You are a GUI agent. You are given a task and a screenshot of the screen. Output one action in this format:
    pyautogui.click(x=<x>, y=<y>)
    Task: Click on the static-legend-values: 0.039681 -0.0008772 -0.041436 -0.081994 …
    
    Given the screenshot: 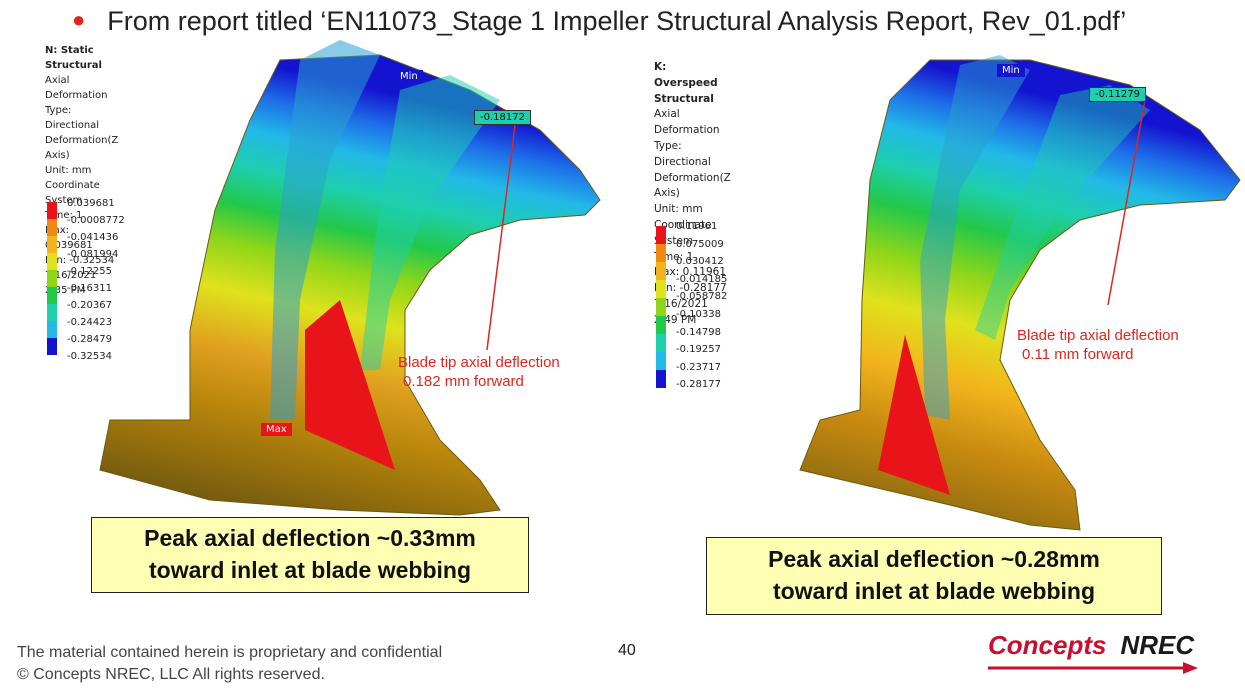 What is the action you would take?
    pyautogui.click(x=96, y=280)
    